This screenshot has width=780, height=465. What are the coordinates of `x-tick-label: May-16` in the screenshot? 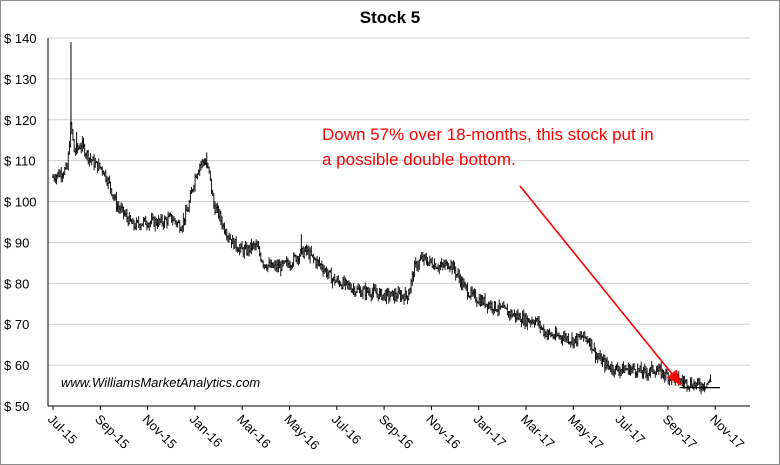 It's located at (301, 432).